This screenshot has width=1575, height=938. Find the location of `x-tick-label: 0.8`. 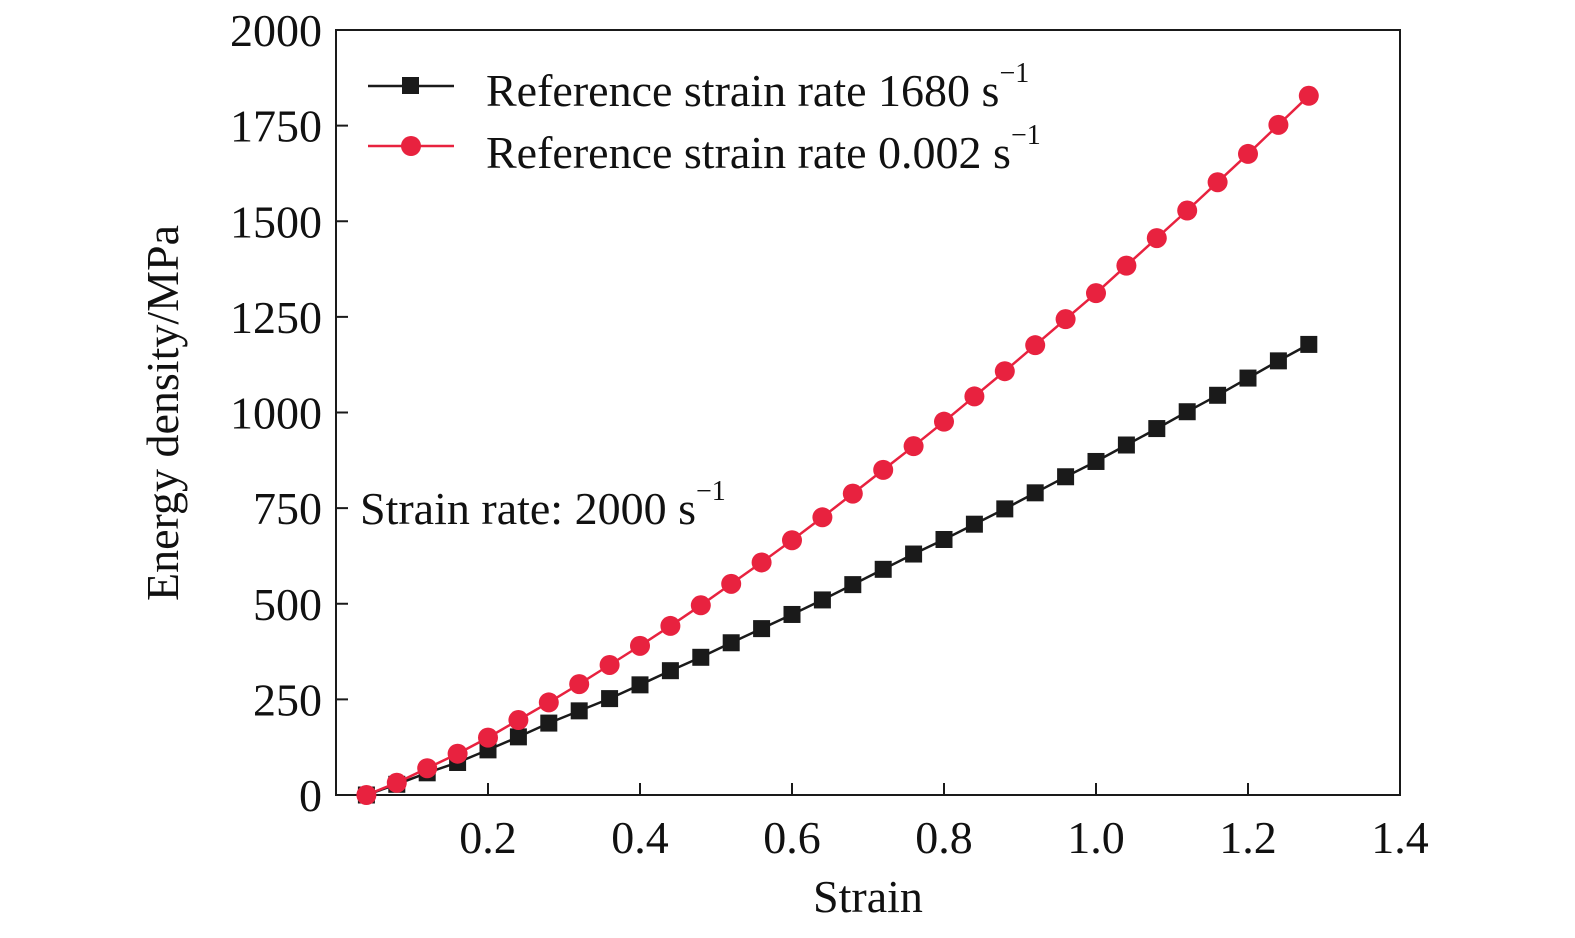

x-tick-label: 0.8 is located at coordinates (944, 837).